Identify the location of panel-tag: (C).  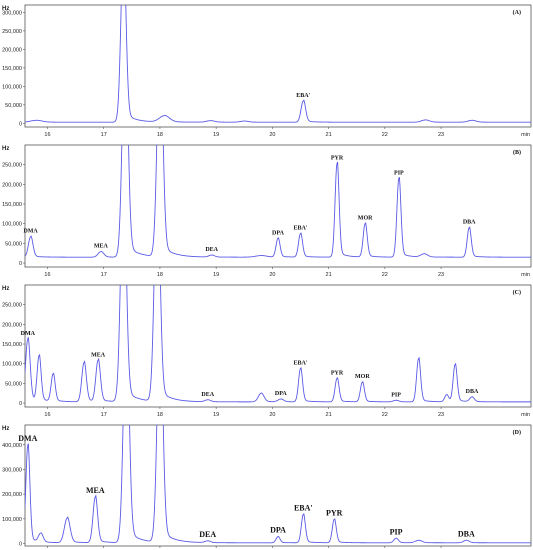
(517, 292).